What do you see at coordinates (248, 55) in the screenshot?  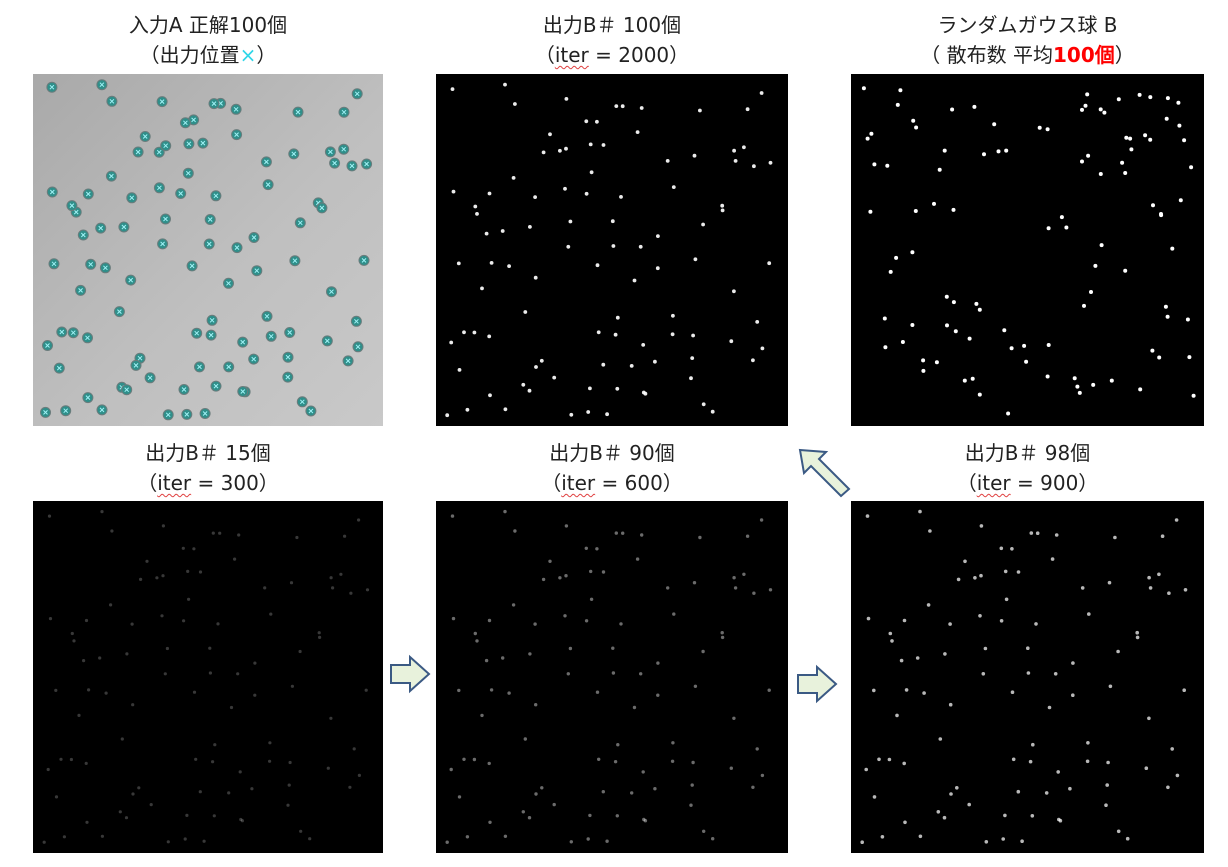 I see `cross-mark-icon: ×` at bounding box center [248, 55].